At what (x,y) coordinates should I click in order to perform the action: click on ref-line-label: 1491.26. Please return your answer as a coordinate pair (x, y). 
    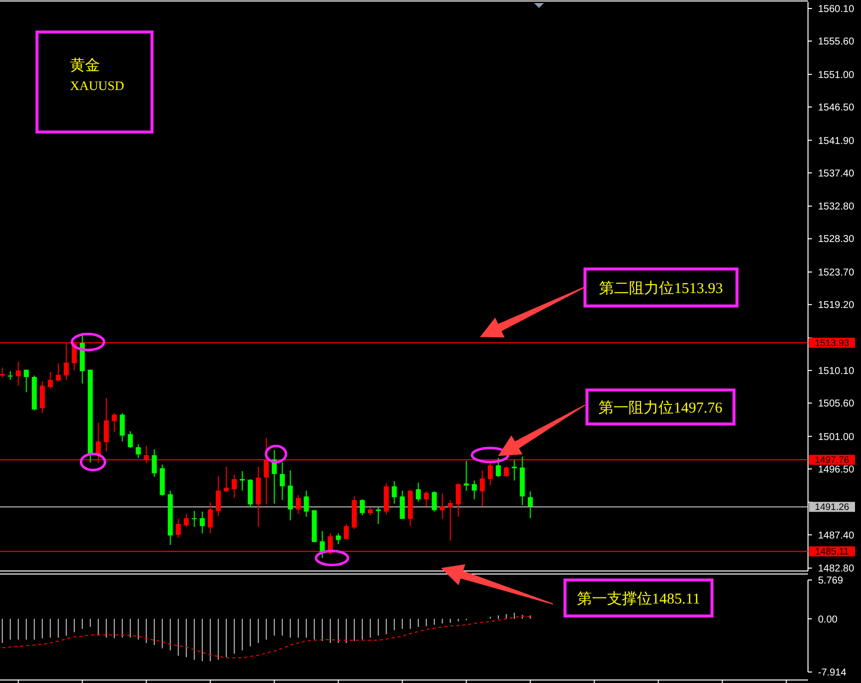
    Looking at the image, I should click on (832, 508).